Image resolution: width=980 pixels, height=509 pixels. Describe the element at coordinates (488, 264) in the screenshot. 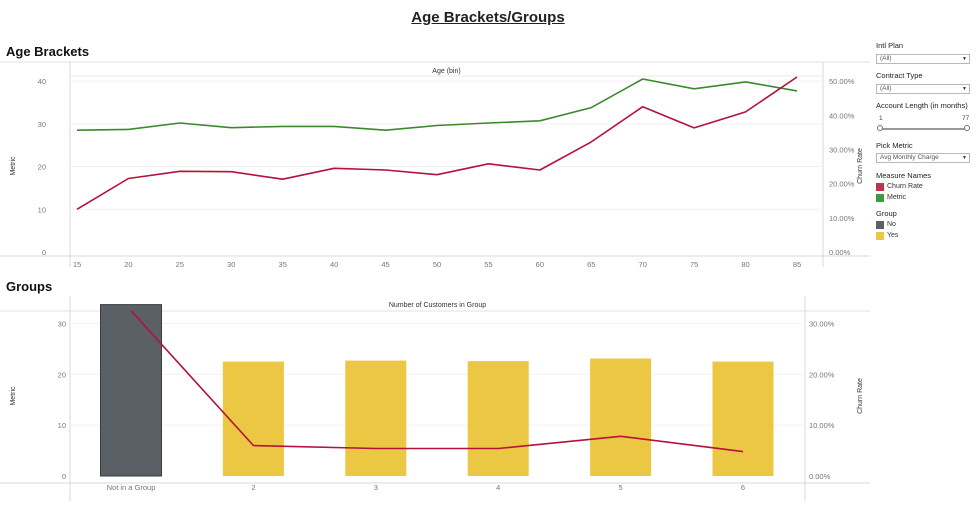

I see `x-tick-label: 55` at that location.